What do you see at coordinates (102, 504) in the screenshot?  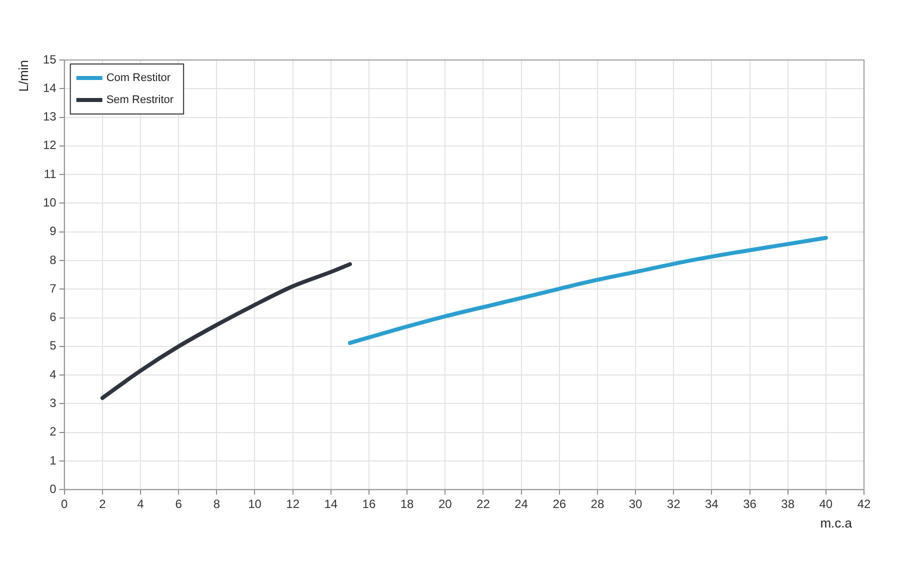 I see `x-tick-label: 2` at bounding box center [102, 504].